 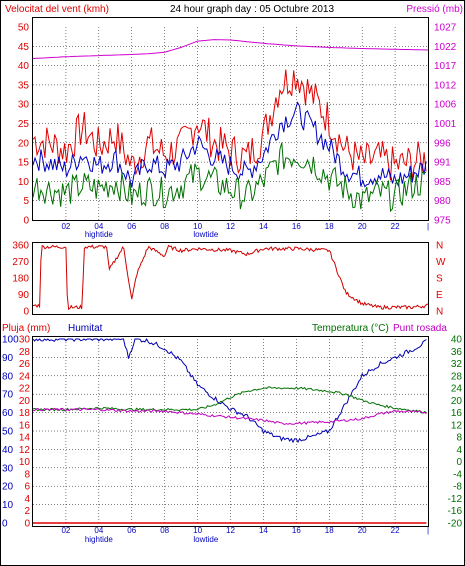 What do you see at coordinates (24, 105) in the screenshot?
I see `y-left-tick-label: 30` at bounding box center [24, 105].